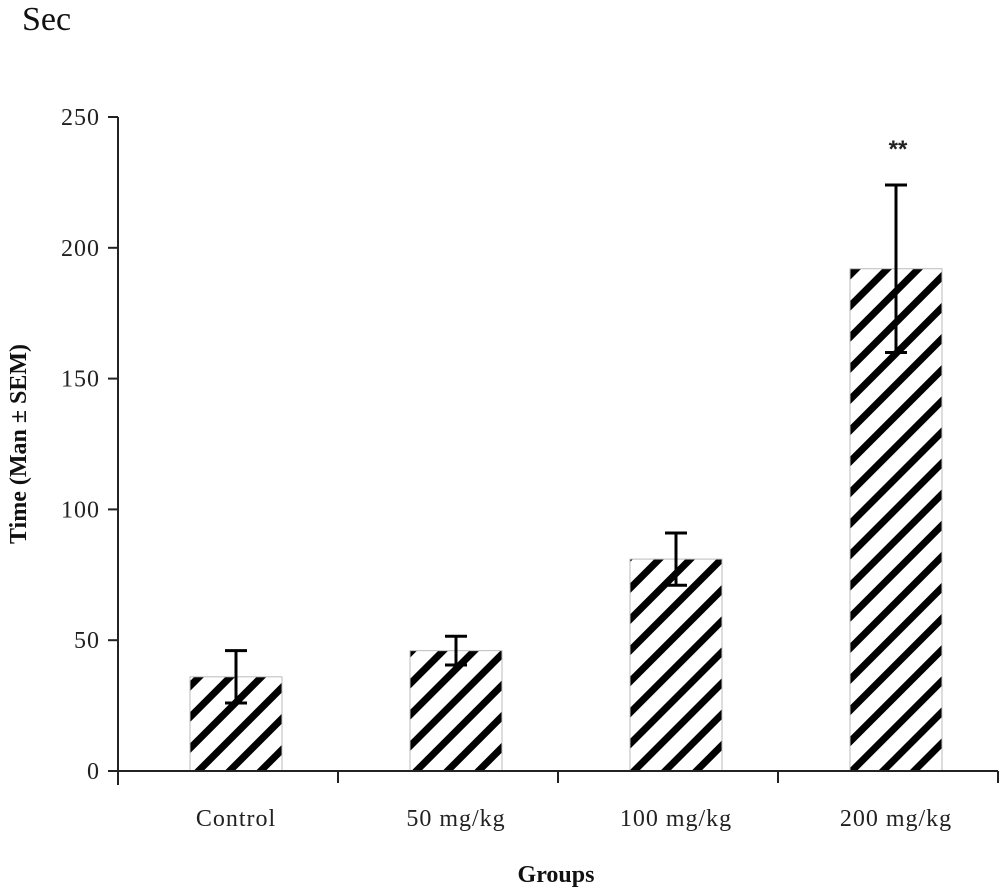 The image size is (1000, 890). What do you see at coordinates (80, 380) in the screenshot?
I see `y-tick-label: 150` at bounding box center [80, 380].